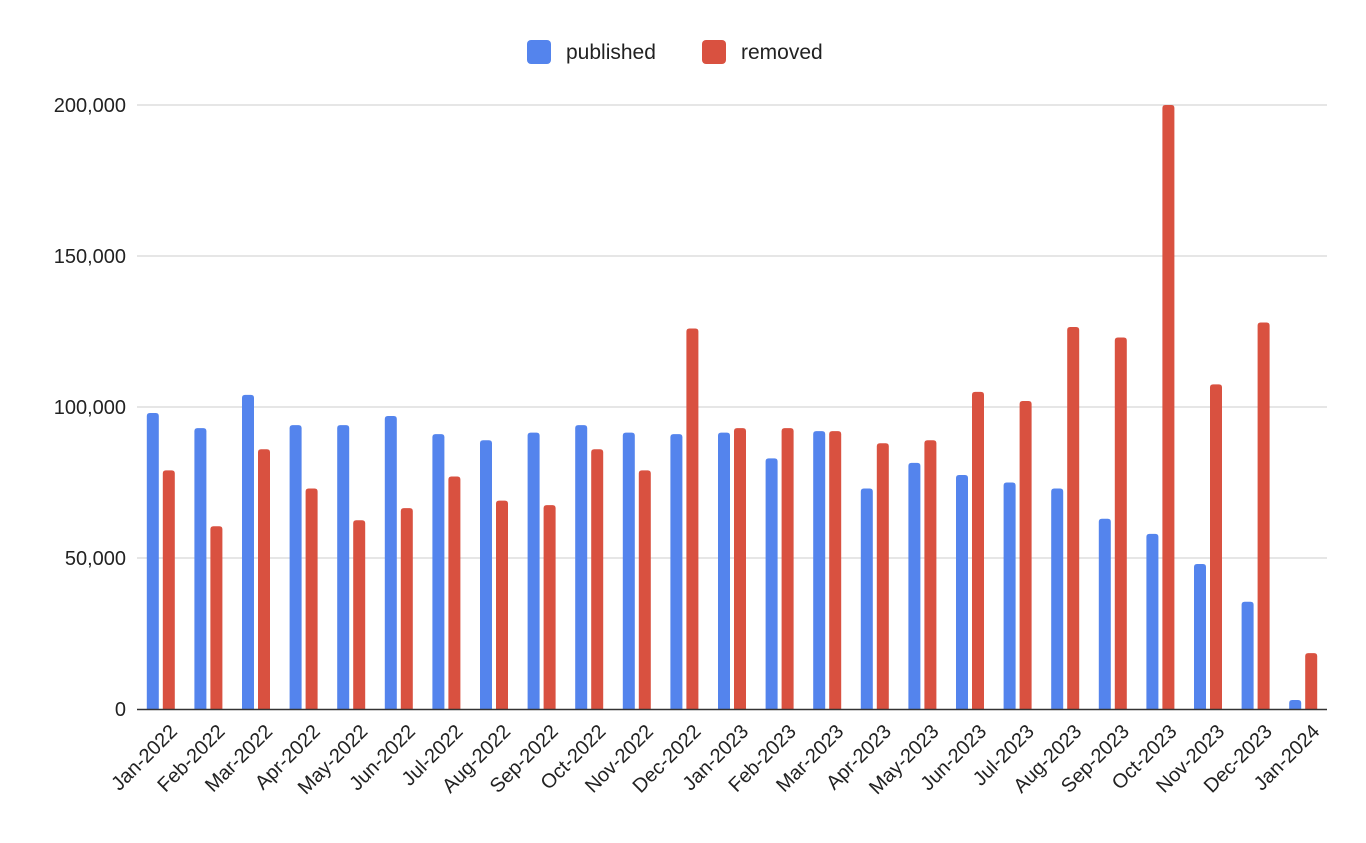 The image size is (1366, 843). I want to click on y-tick-label: 150,000, so click(90, 257).